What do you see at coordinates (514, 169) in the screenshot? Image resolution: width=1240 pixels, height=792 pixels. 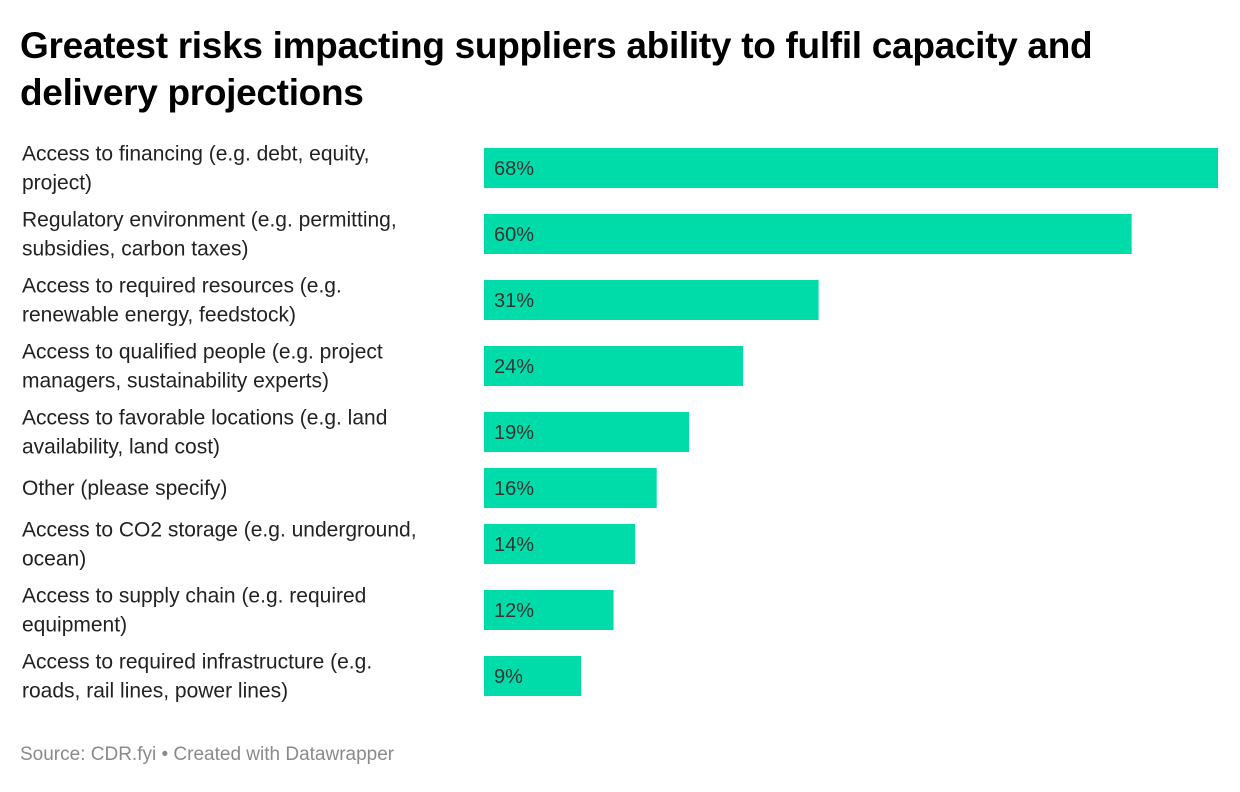 I see `value-label: 68%` at bounding box center [514, 169].